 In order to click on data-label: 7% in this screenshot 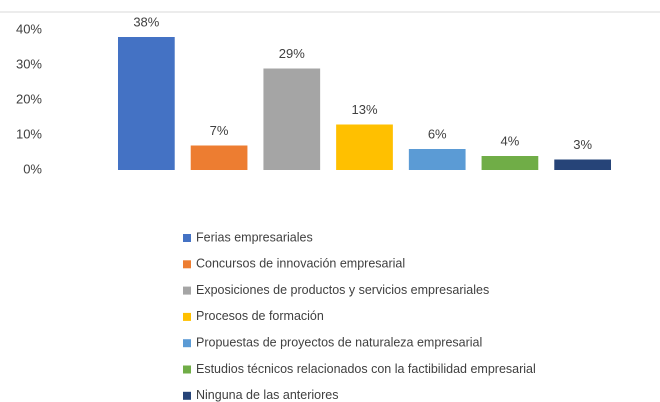, I will do `click(219, 130)`.